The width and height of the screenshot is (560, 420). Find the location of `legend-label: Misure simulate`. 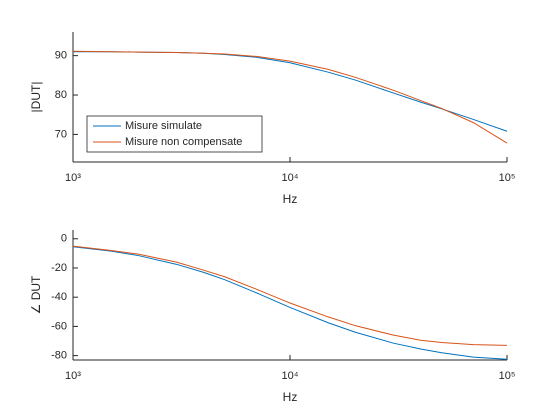

legend-label: Misure simulate is located at coordinates (163, 126).